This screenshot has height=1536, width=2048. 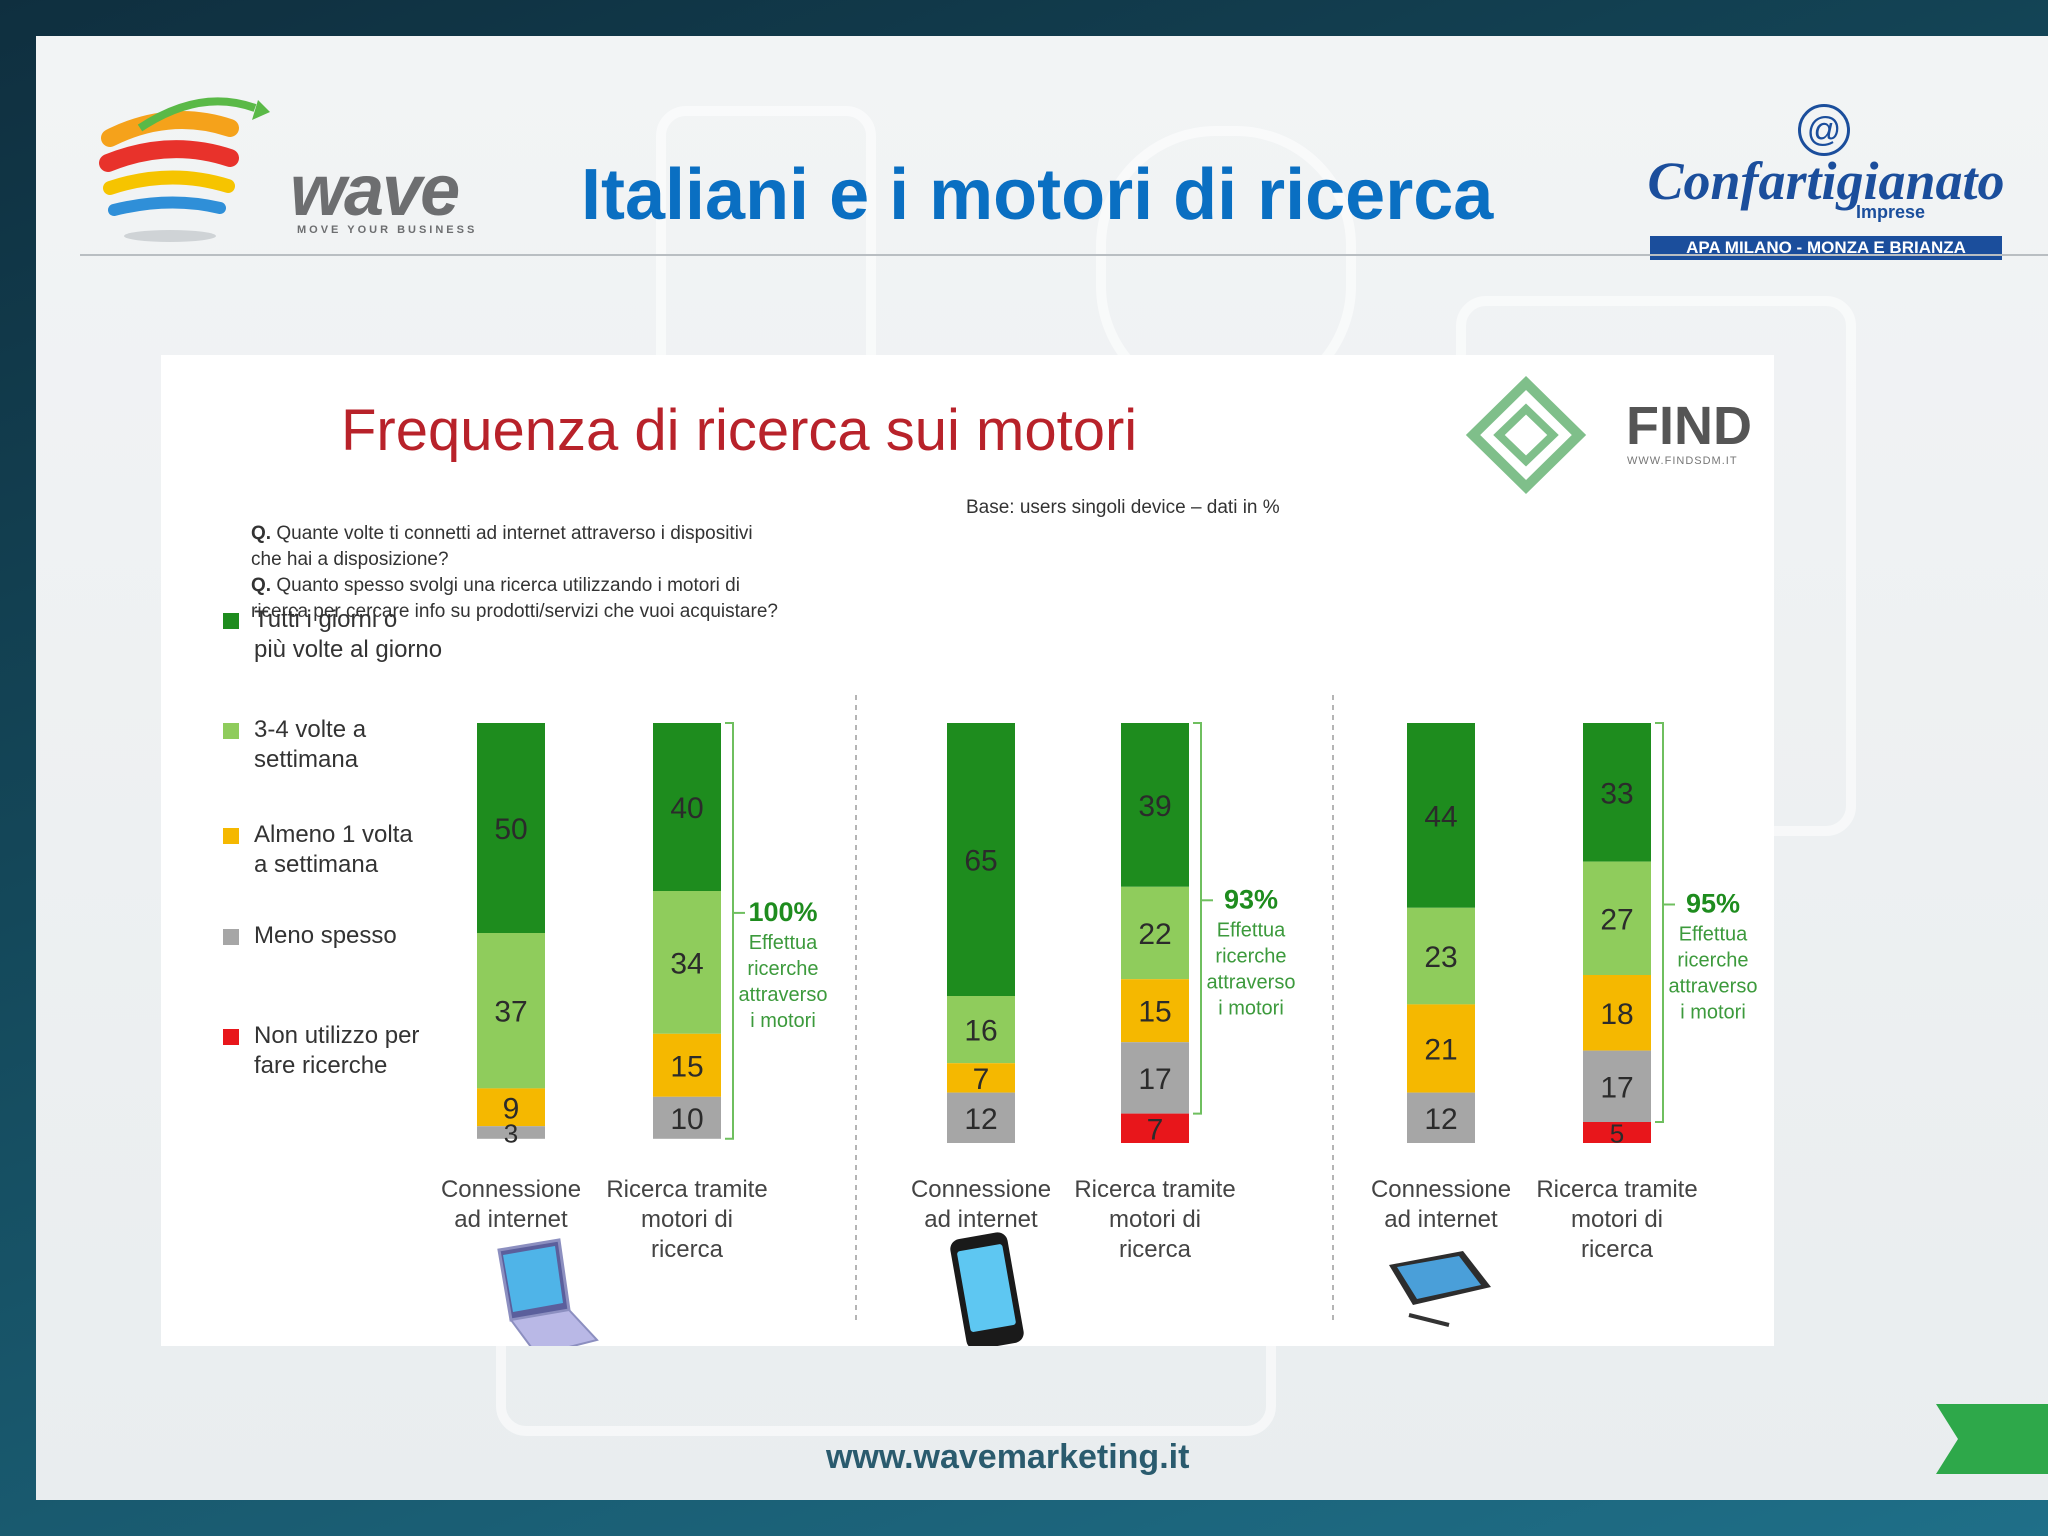 I want to click on data-label: 37, so click(x=510, y=1012).